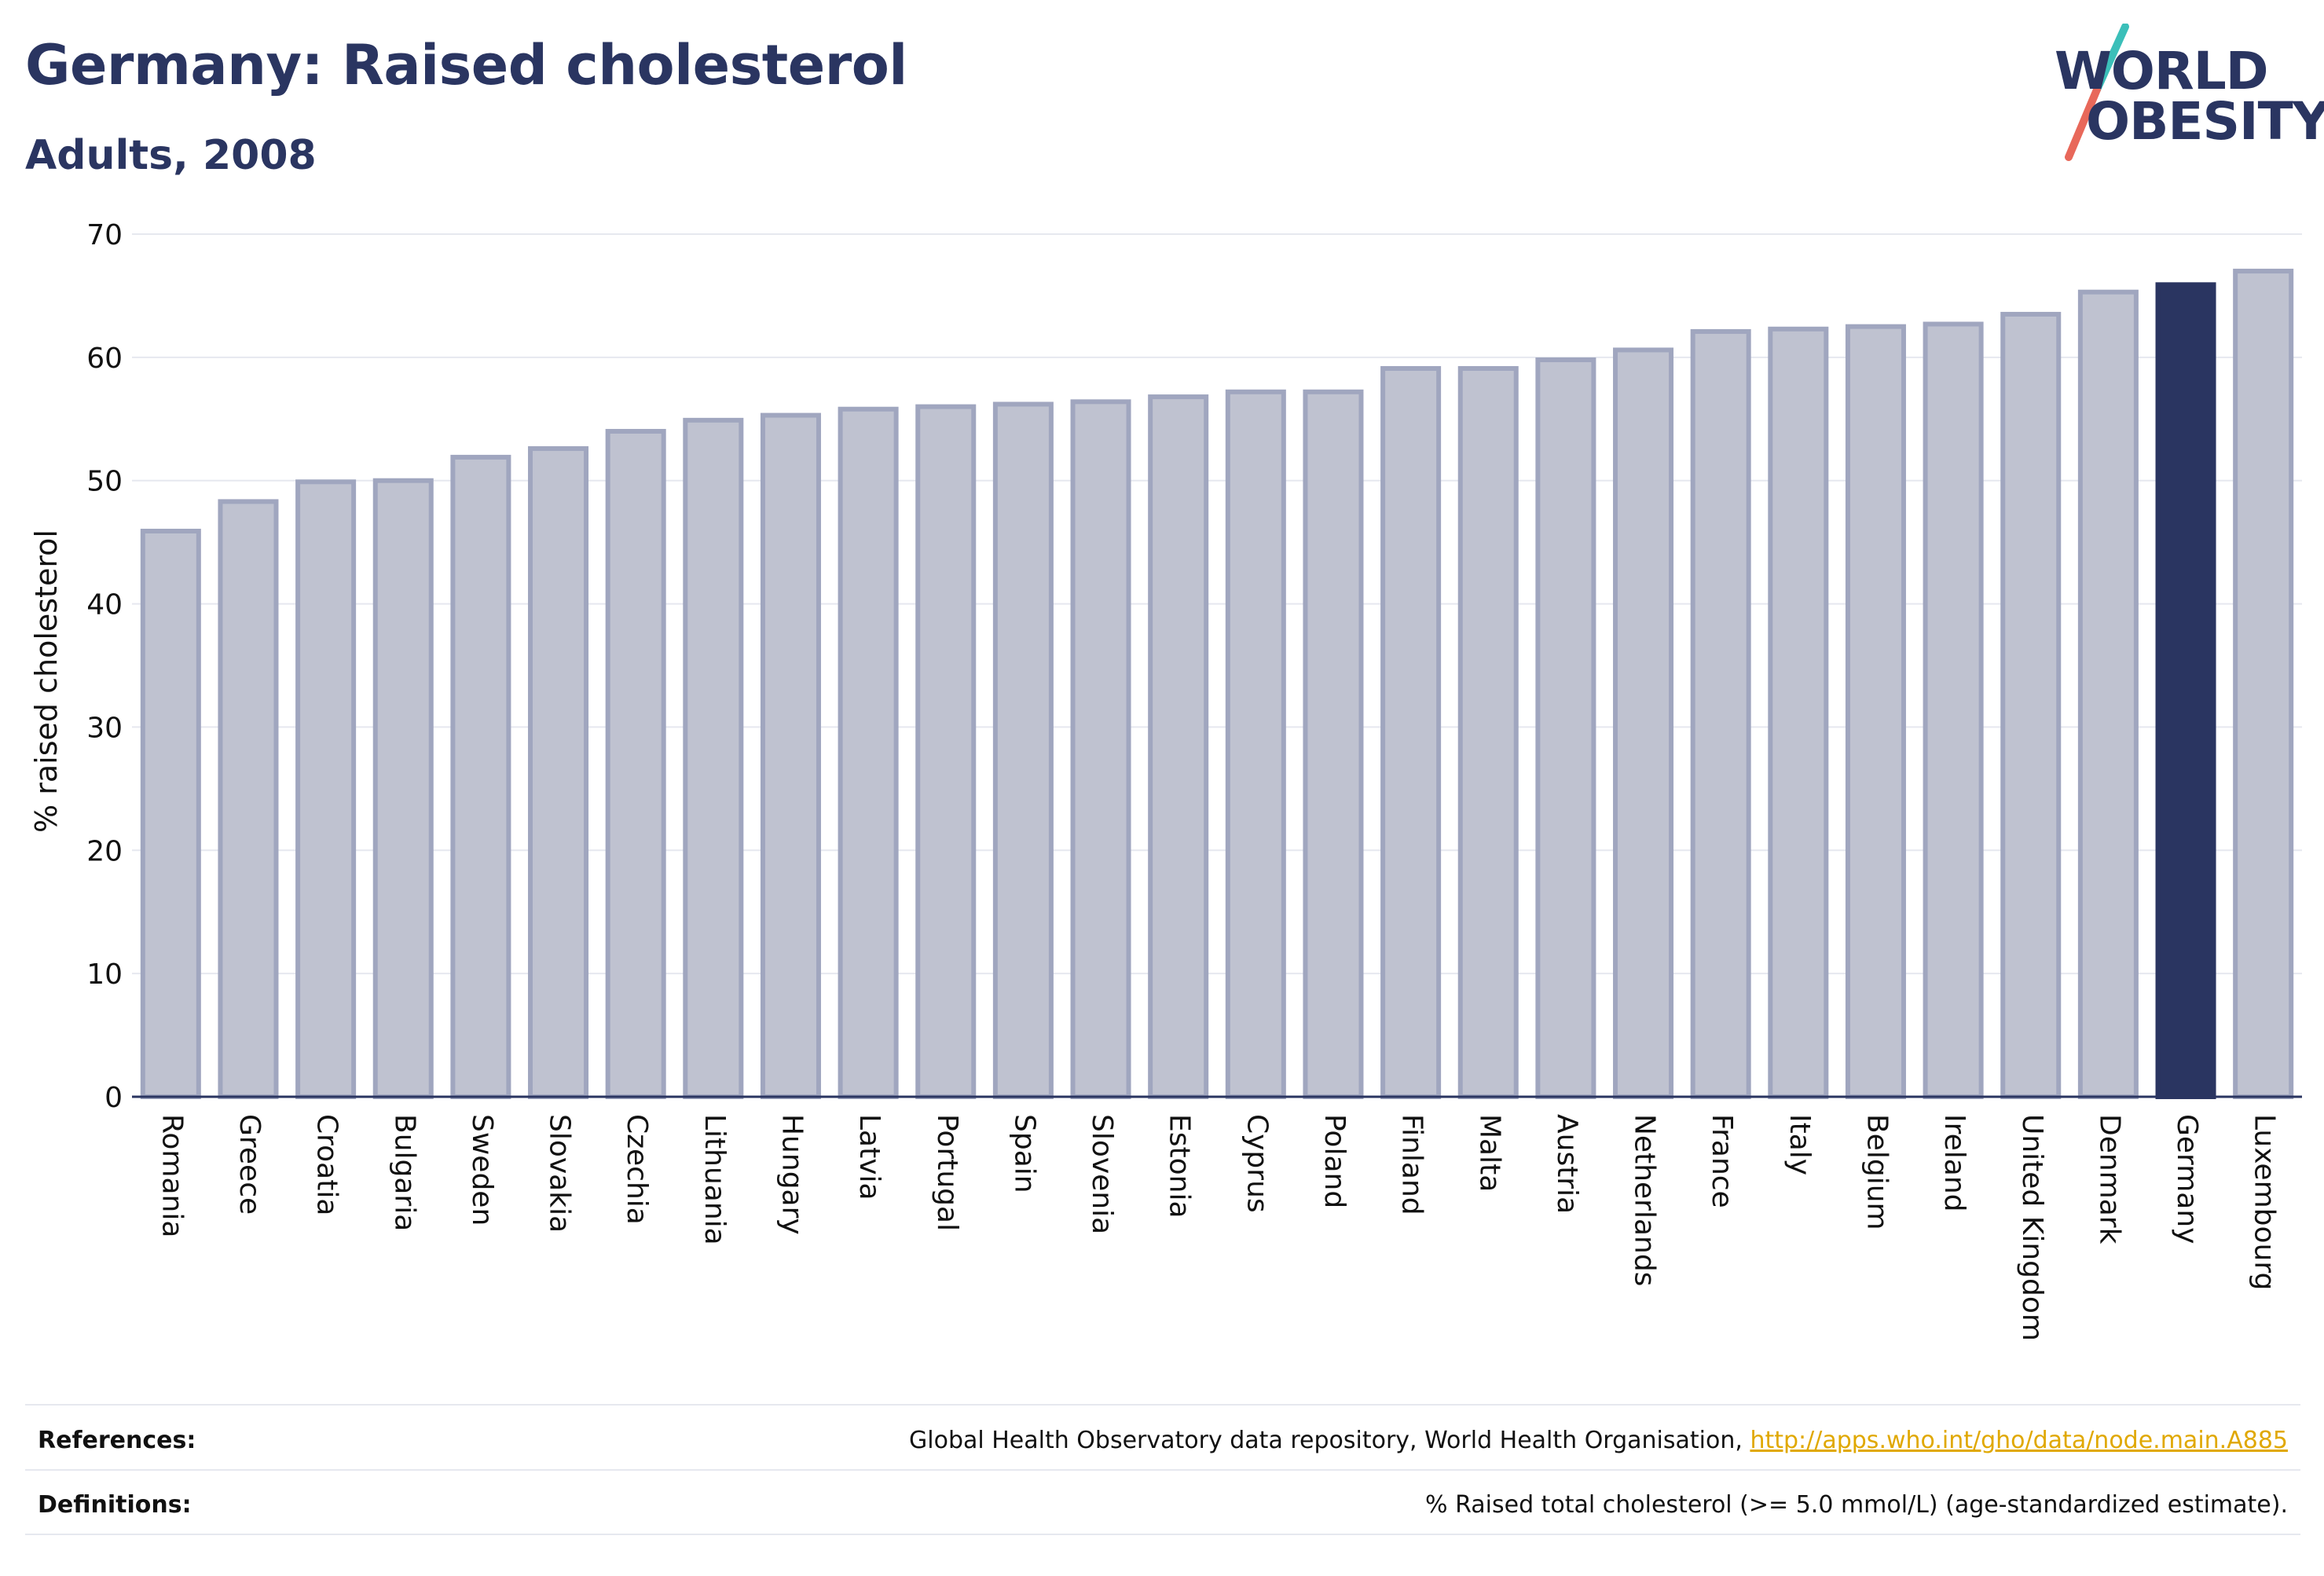 This screenshot has width=2324, height=1576. Describe the element at coordinates (2162, 71) in the screenshot. I see `logo-line1: WORLD` at that location.